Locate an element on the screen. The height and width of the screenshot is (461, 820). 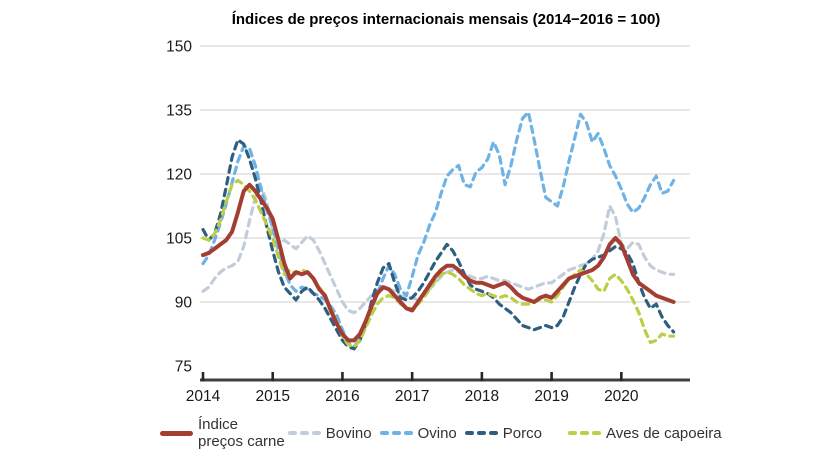
legend-item-indice-precos-carne: Índice preços carne is located at coordinates (222, 433).